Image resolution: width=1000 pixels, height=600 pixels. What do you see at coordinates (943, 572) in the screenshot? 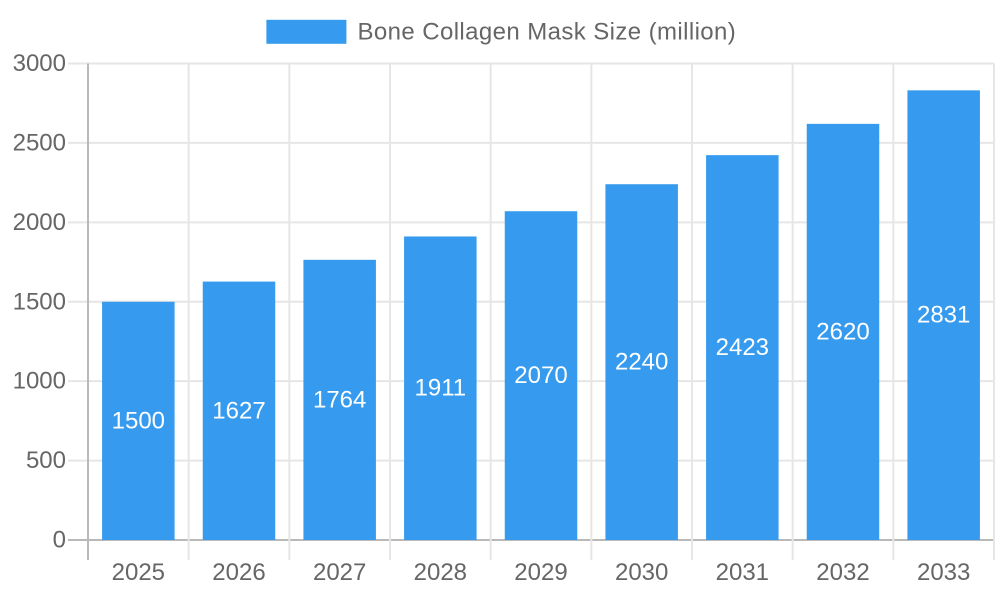
I see `svg-text: 2033` at bounding box center [943, 572].